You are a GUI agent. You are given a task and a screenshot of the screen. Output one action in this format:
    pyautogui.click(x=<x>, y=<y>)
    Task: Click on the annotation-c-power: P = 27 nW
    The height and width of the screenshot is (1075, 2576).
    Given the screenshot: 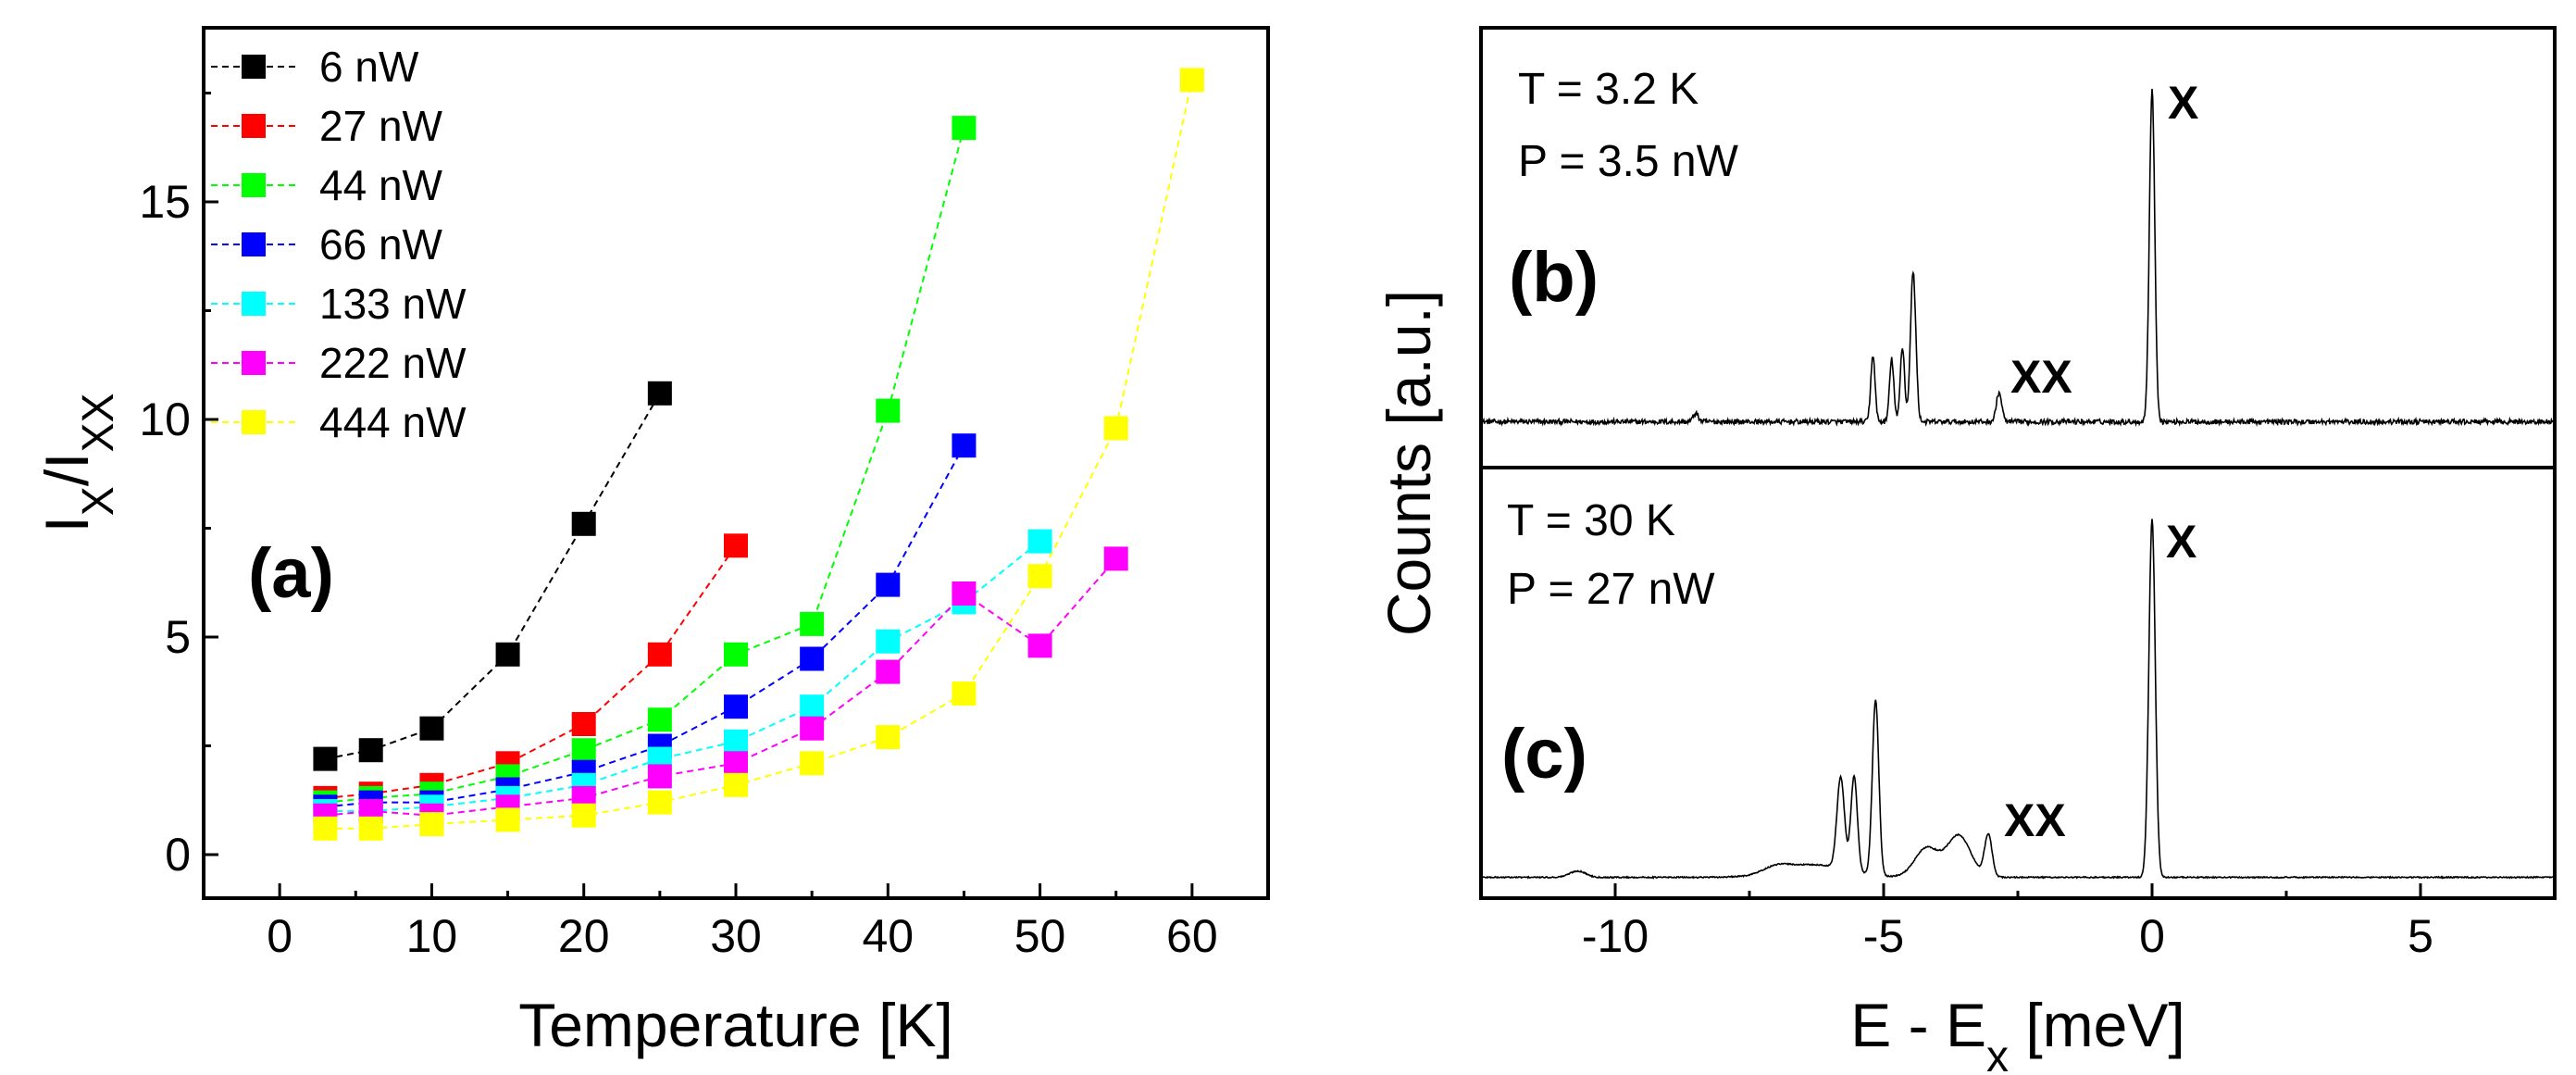 What is the action you would take?
    pyautogui.click(x=1611, y=590)
    